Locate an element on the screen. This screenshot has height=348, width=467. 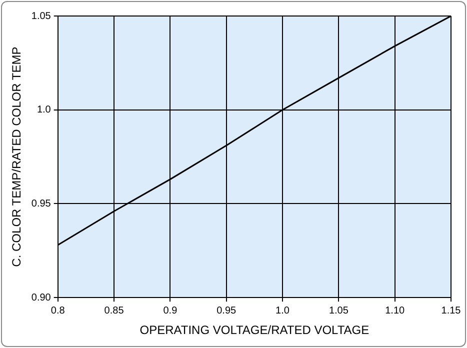
x-tick-label: 1.0 is located at coordinates (283, 310).